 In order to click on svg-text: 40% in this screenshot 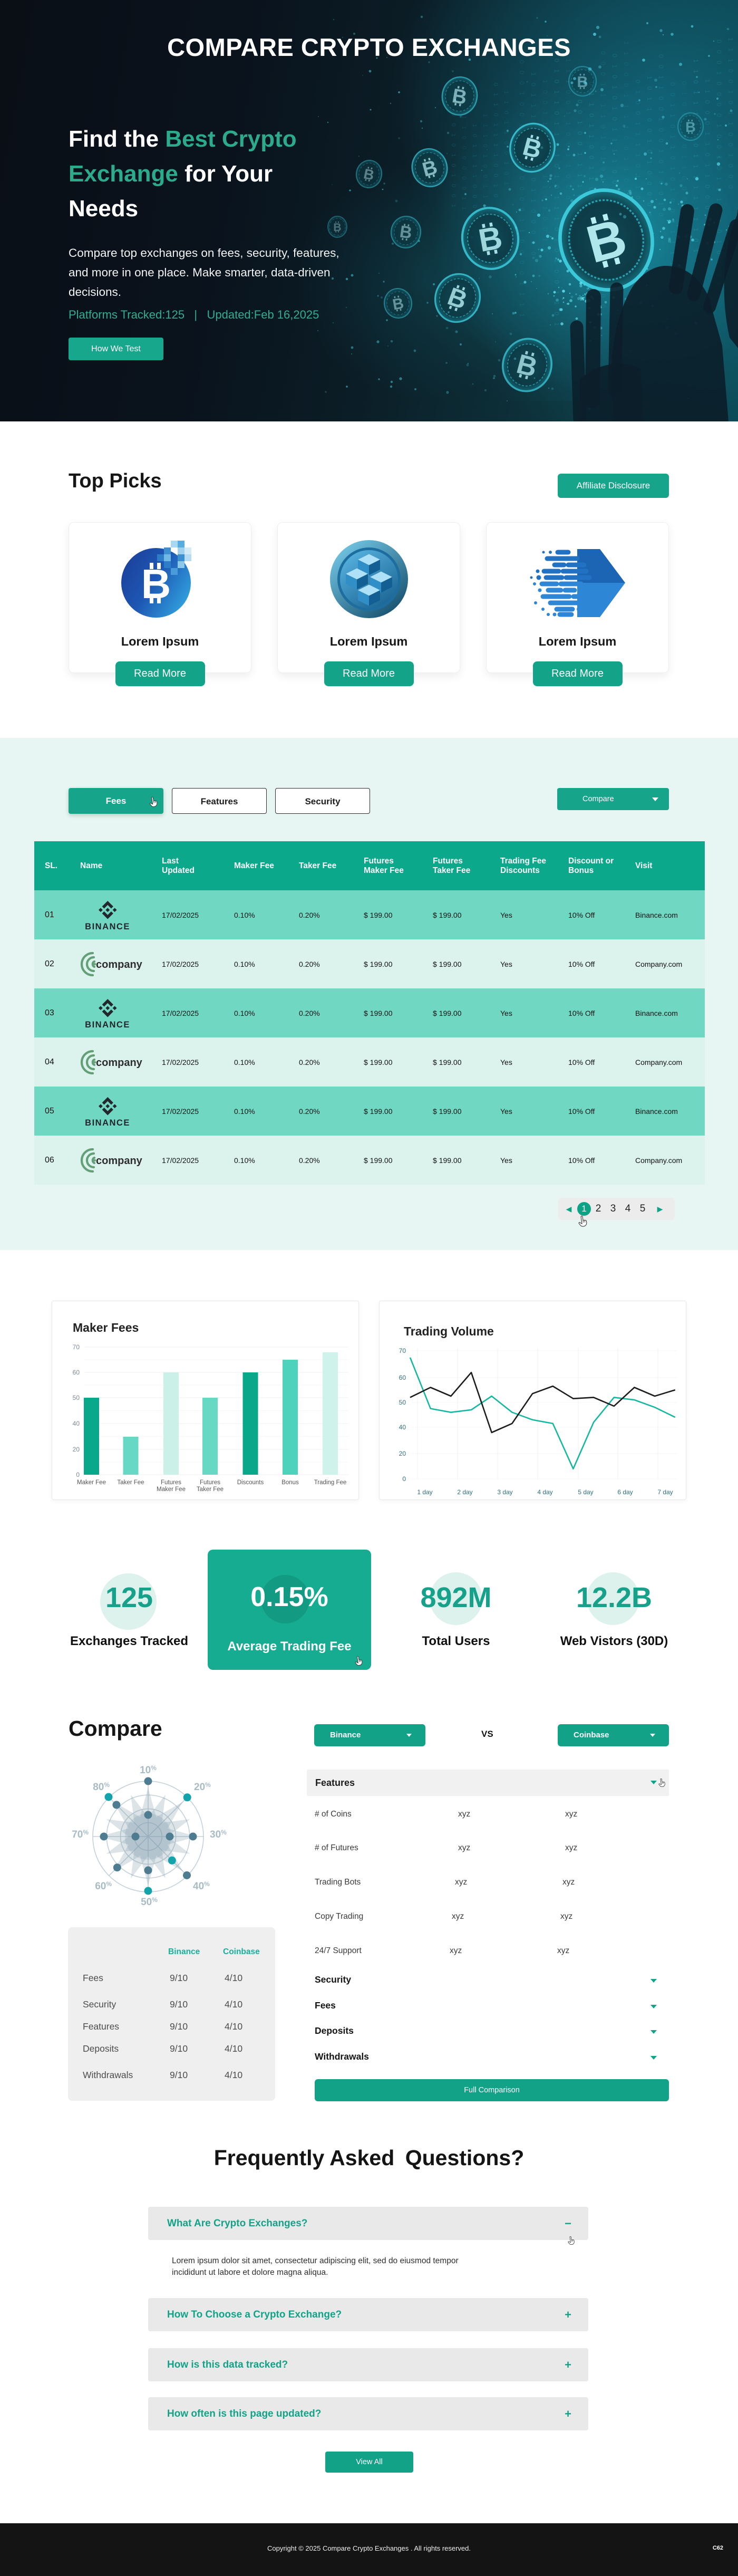, I will do `click(201, 1886)`.